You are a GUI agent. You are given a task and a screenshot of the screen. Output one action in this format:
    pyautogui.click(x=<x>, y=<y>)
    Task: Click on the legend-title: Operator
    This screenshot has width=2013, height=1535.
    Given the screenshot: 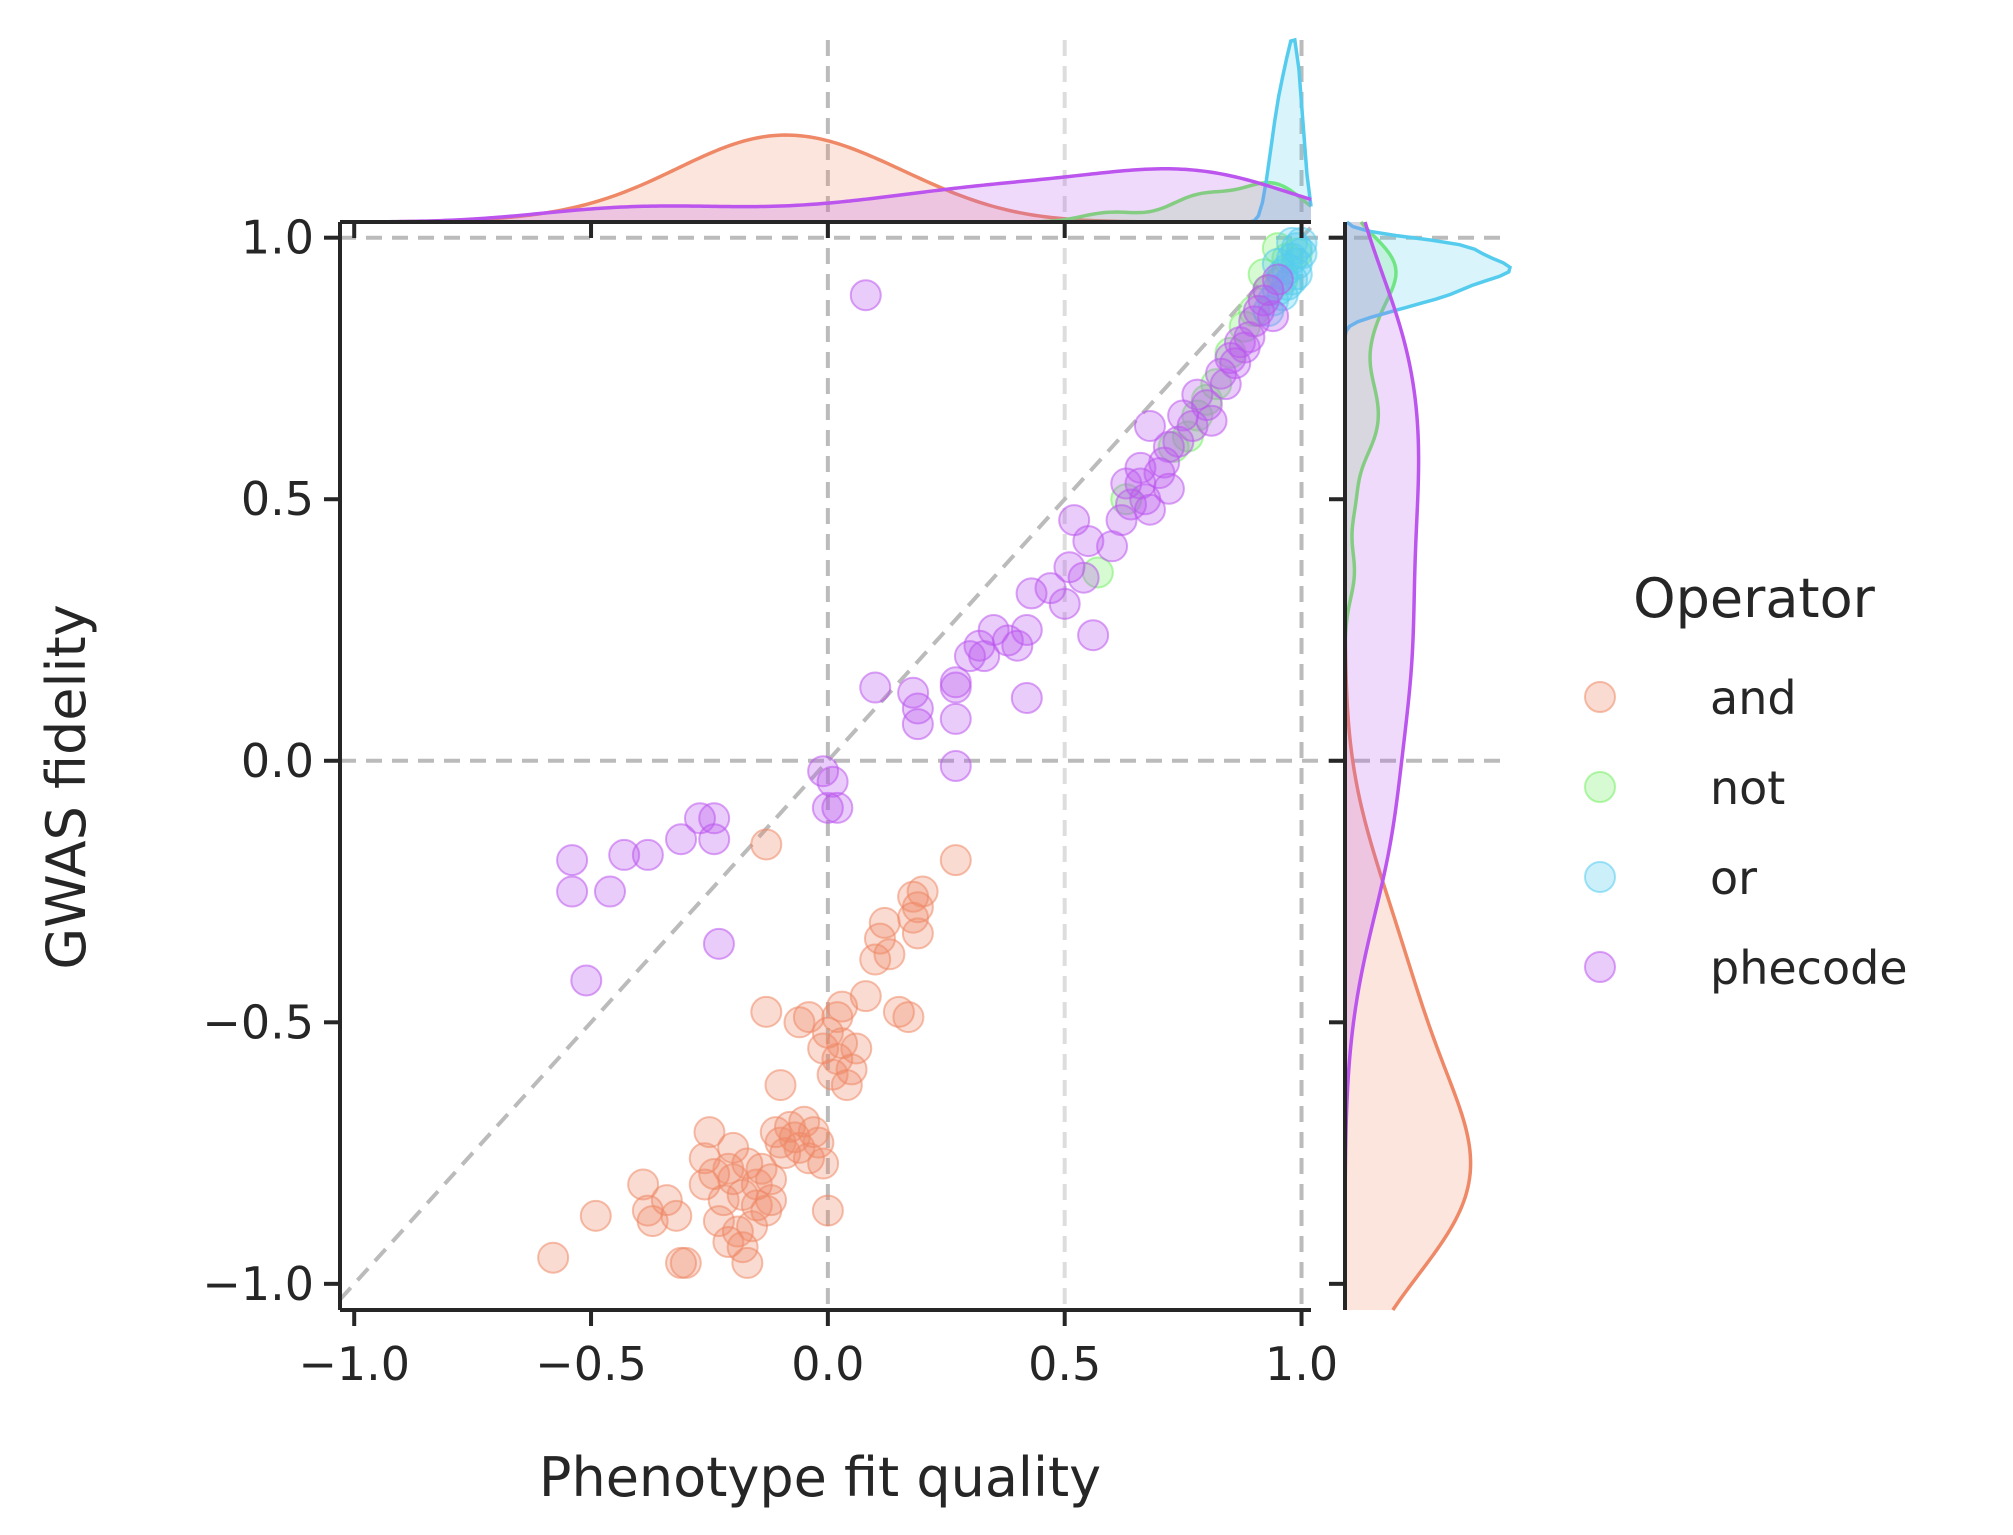 What is the action you would take?
    pyautogui.click(x=1754, y=598)
    